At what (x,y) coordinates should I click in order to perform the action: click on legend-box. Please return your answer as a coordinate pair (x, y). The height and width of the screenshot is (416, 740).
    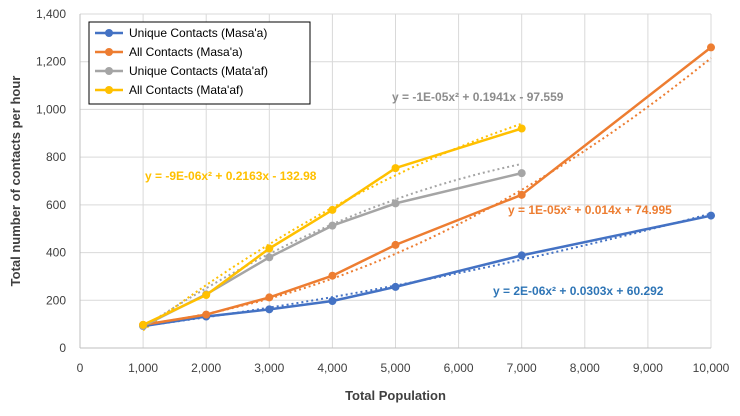
    Looking at the image, I should click on (199, 63).